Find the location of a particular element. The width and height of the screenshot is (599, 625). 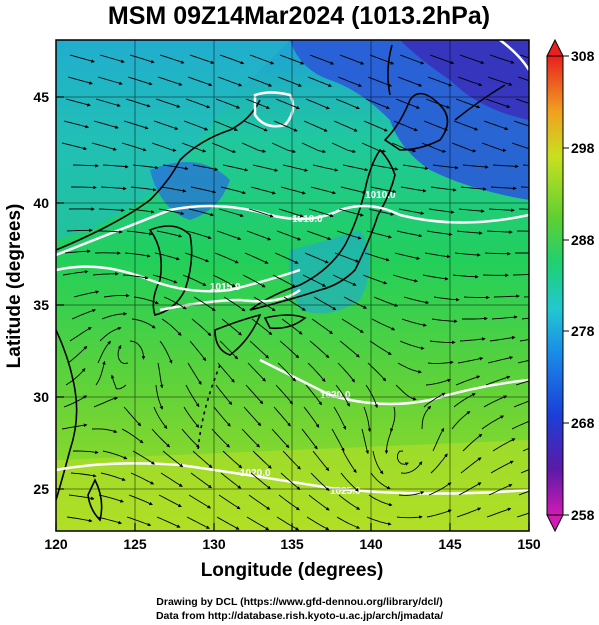

y-tick-label: 45 is located at coordinates (41, 97).